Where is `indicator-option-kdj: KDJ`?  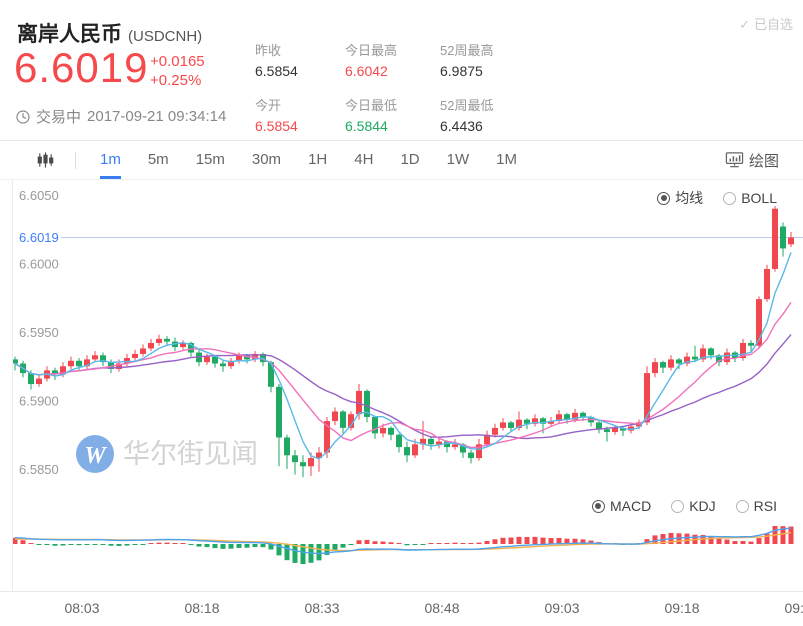
indicator-option-kdj: KDJ is located at coordinates (693, 506).